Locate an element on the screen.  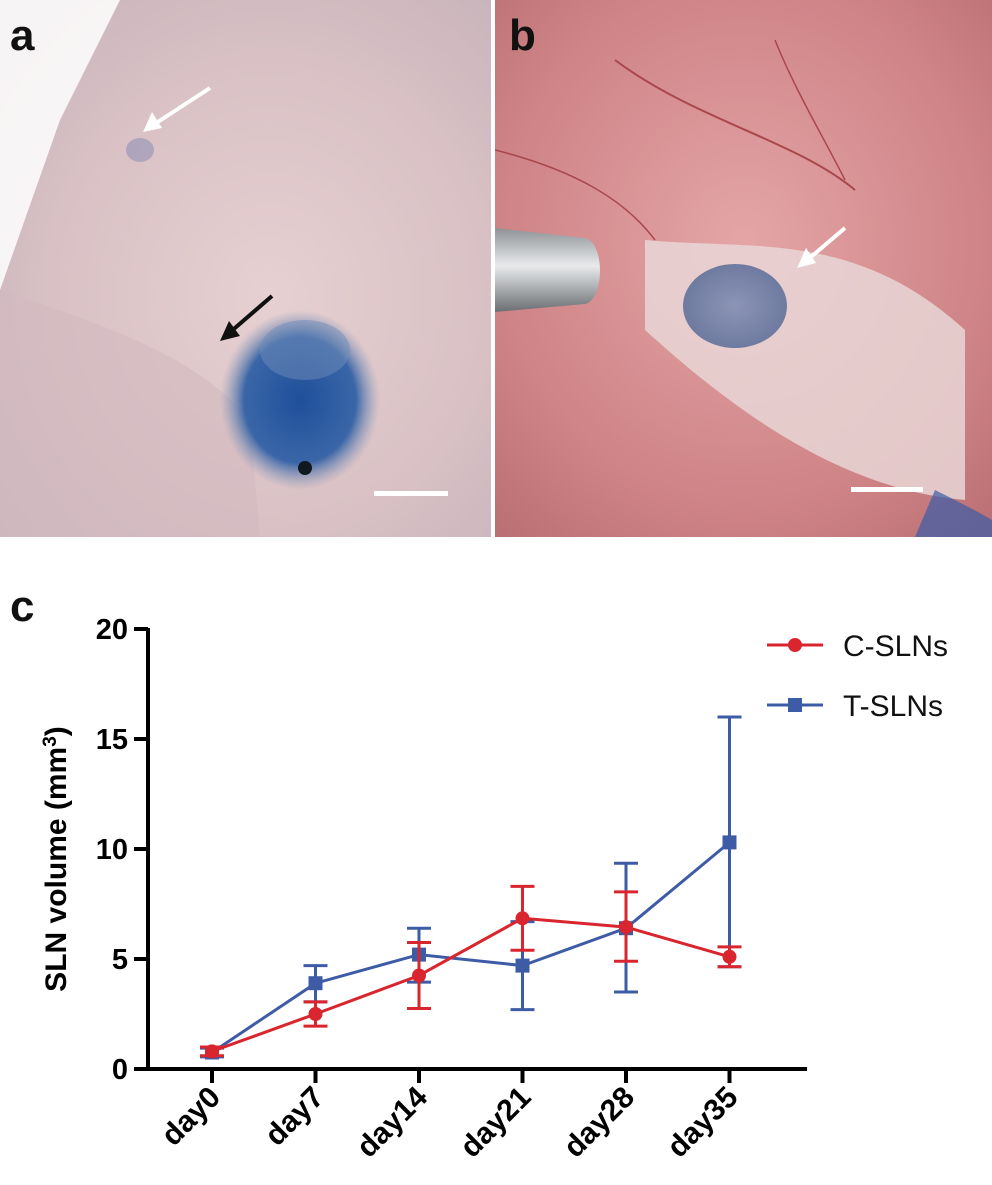
x-tick-label: day7 is located at coordinates (295, 1117).